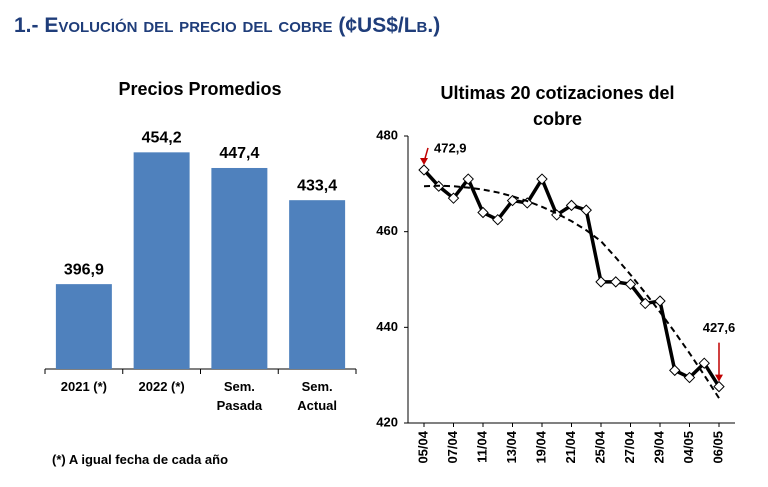 The width and height of the screenshot is (768, 487). Describe the element at coordinates (84, 269) in the screenshot. I see `value-label: 396,9` at that location.